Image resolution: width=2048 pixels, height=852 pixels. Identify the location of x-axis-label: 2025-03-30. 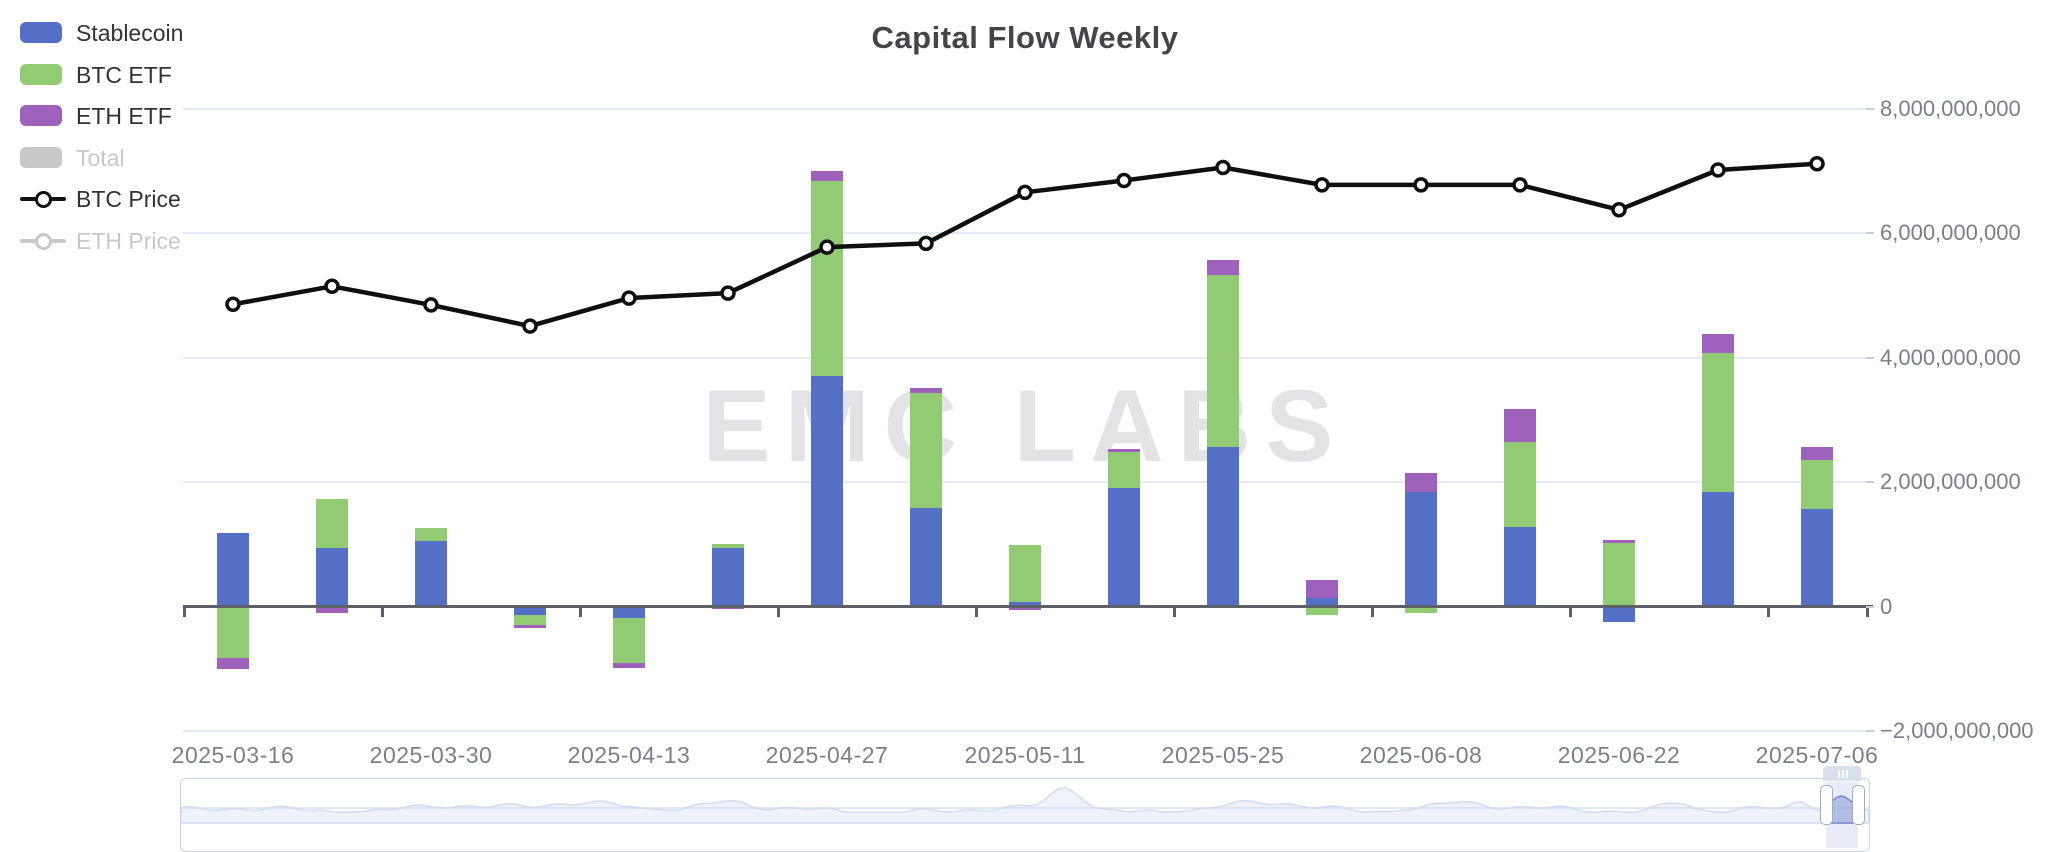
(431, 755).